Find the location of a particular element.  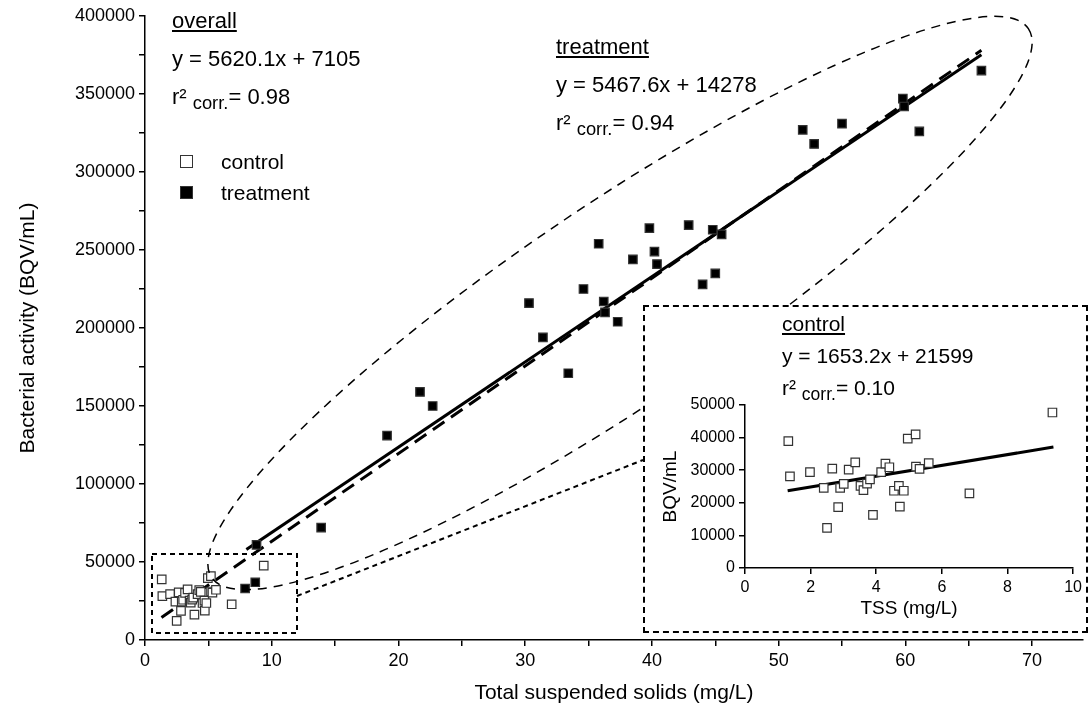

annotation: r² $_{corr.}$= 0.10 is located at coordinates (838, 390).